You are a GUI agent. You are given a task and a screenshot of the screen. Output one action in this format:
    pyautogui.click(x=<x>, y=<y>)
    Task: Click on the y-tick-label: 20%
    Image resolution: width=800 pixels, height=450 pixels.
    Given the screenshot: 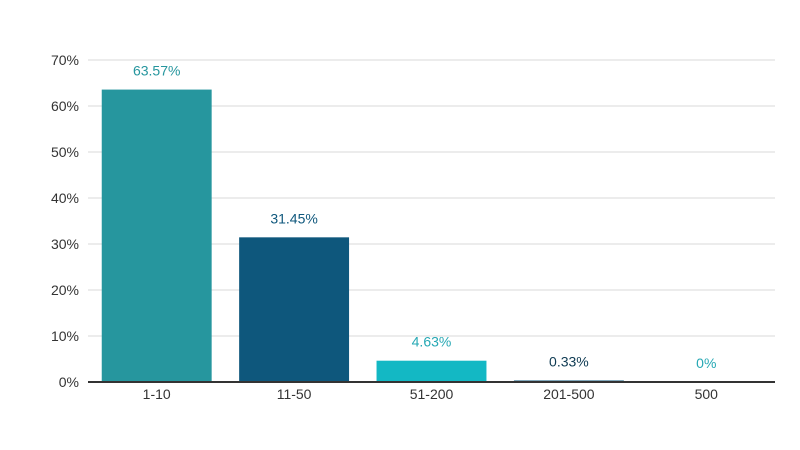 What is the action you would take?
    pyautogui.click(x=65, y=290)
    